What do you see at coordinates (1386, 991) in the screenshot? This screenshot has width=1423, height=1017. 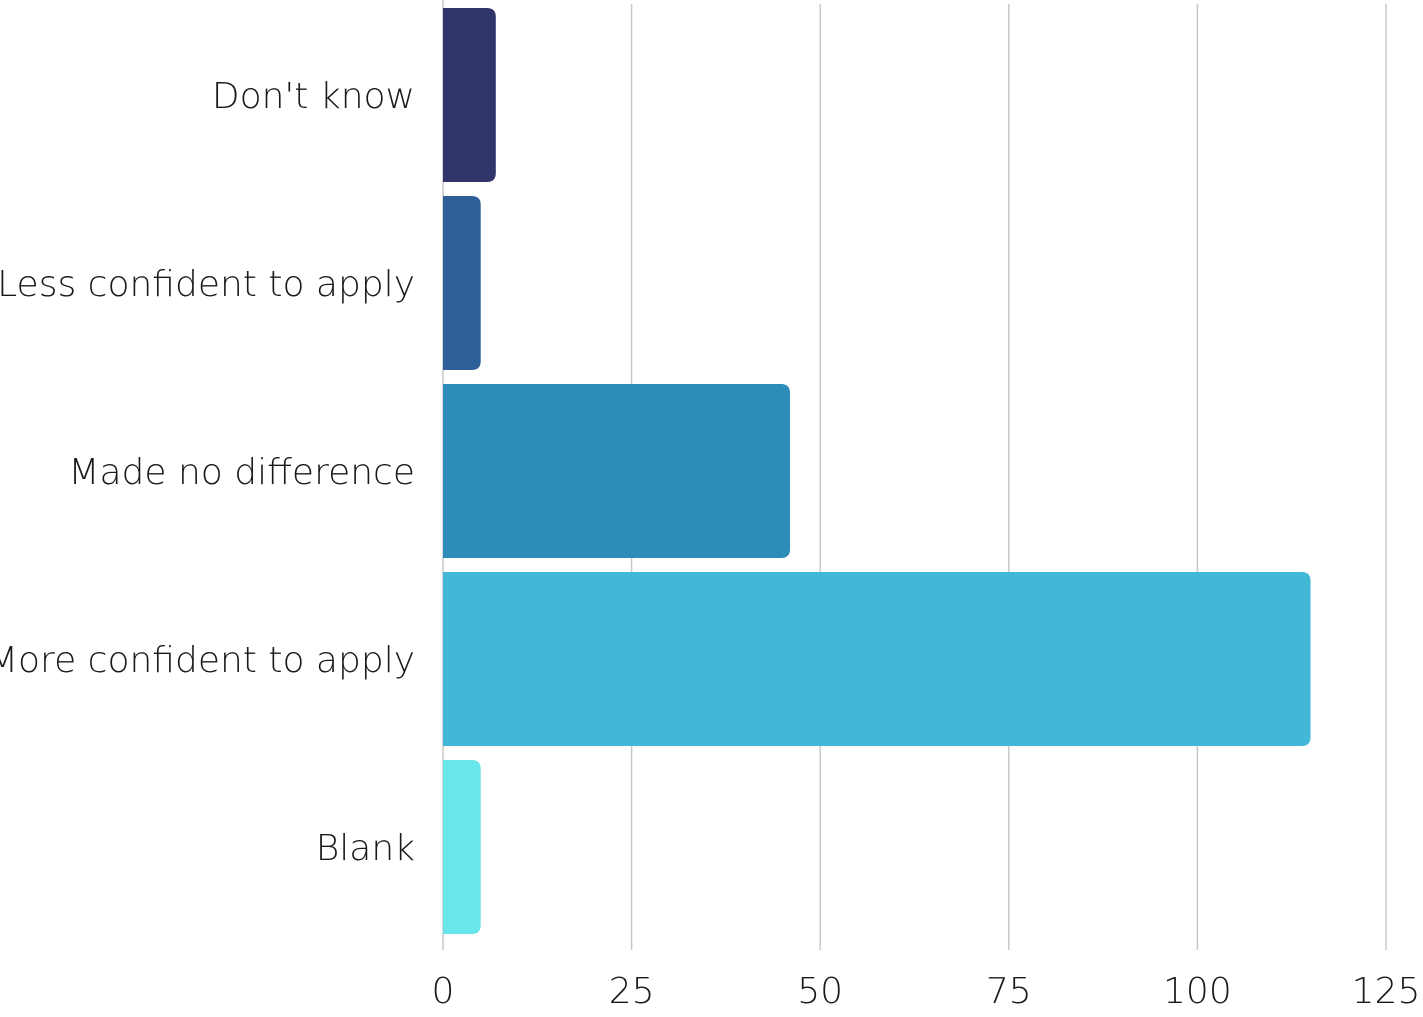 I see `x-tick-label-125: 125` at bounding box center [1386, 991].